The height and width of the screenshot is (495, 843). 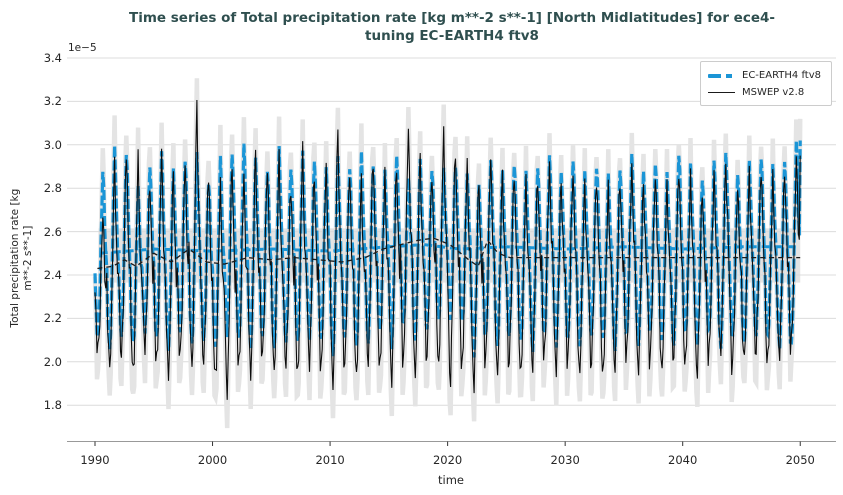 I want to click on y-tick-label: 2.6, so click(x=52, y=231).